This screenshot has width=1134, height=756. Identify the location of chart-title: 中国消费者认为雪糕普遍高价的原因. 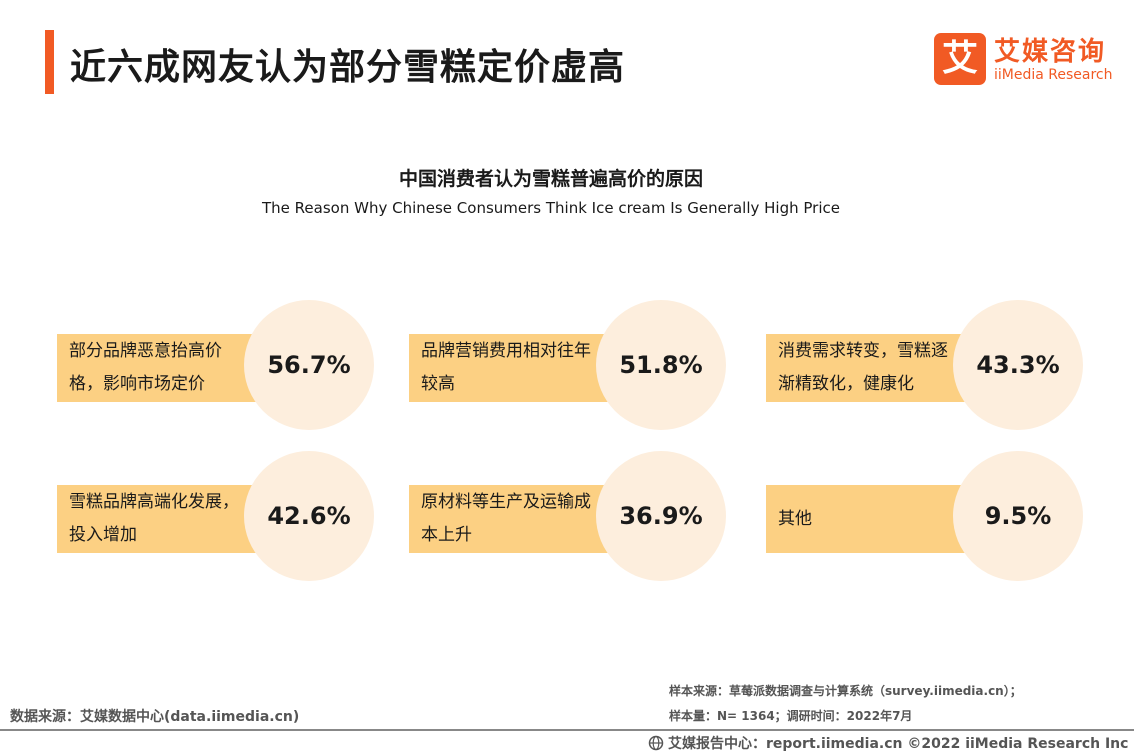
(550, 179).